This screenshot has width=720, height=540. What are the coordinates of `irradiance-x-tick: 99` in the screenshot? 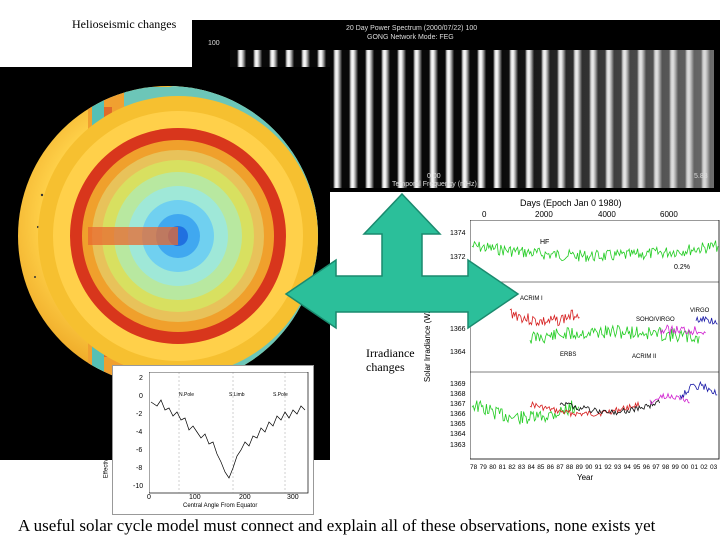 It's located at (675, 467).